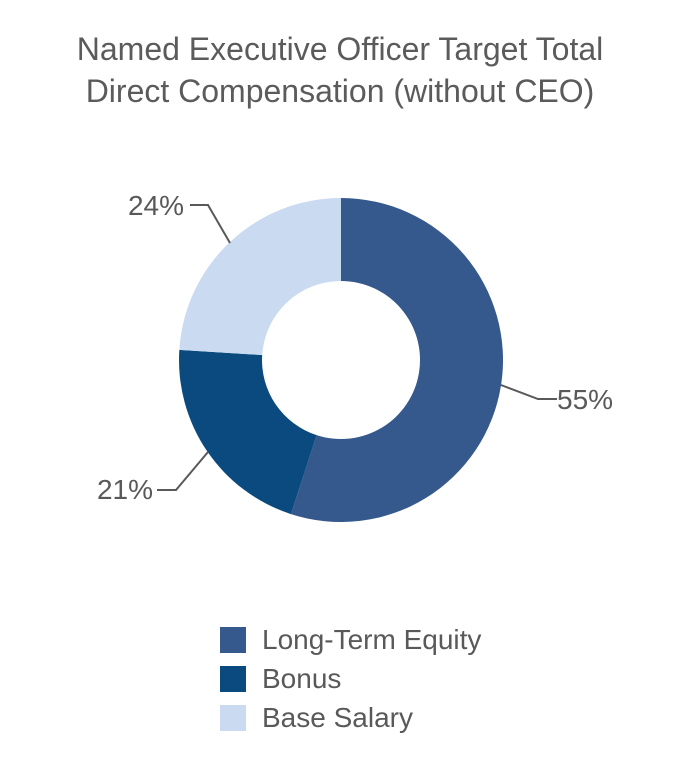  Describe the element at coordinates (125, 489) in the screenshot. I see `percent-label-bonus: 21%` at that location.